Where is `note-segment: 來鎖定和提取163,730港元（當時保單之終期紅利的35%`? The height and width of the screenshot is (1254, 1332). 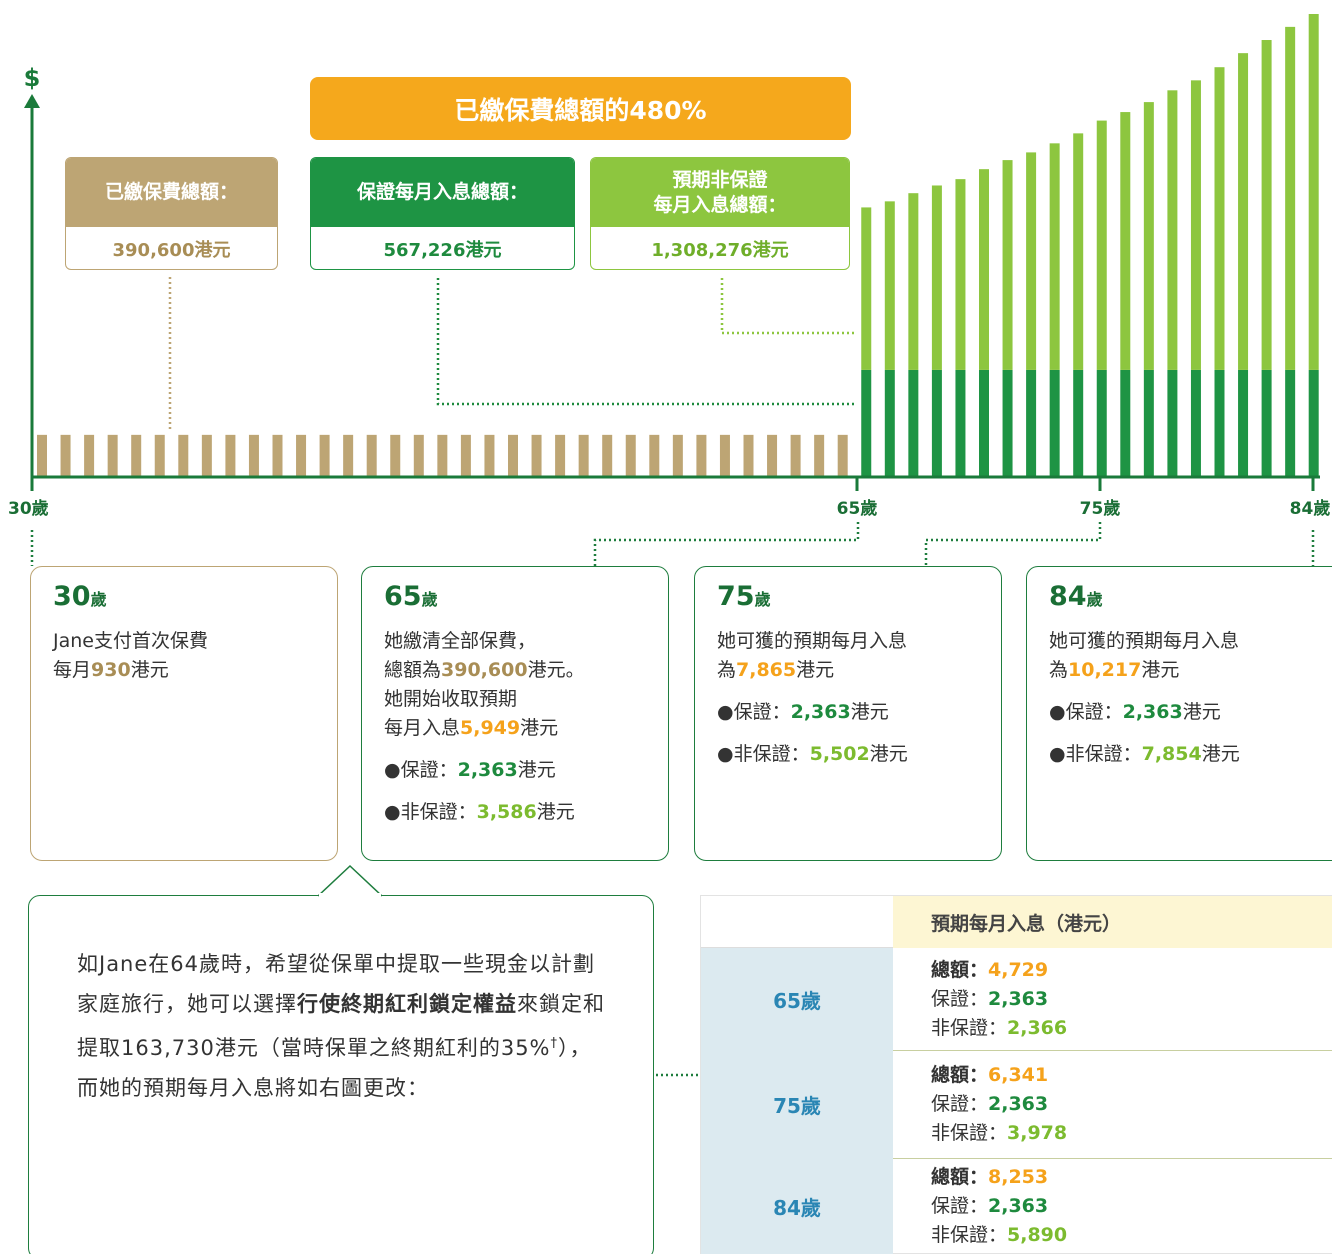
note-segment: 來鎖定和提取163,730港元（當時保單之終期紅利的35% is located at coordinates (341, 1026).